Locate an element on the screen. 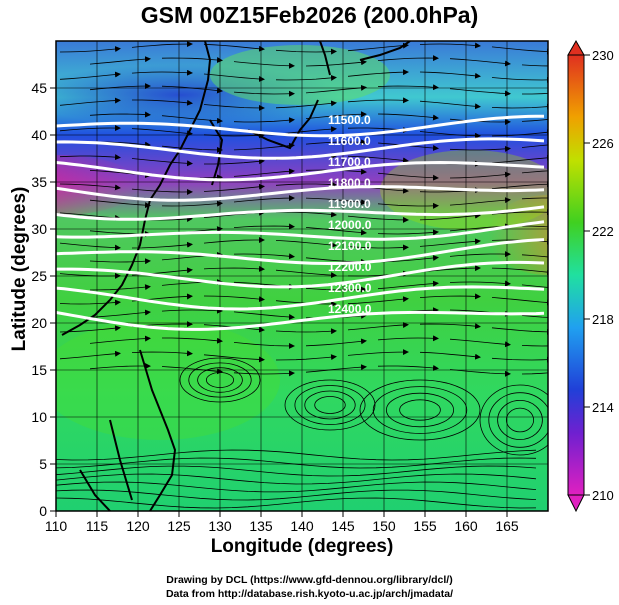  x-tick-label-3: 125 is located at coordinates (179, 526).